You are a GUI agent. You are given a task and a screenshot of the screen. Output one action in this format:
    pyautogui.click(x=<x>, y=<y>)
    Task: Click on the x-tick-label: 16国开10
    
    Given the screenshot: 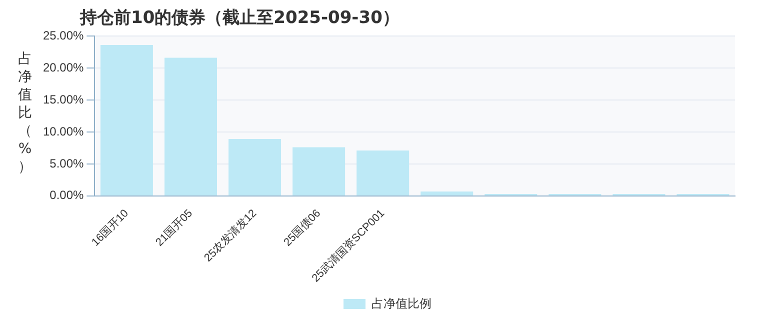 What is the action you would take?
    pyautogui.click(x=110, y=228)
    